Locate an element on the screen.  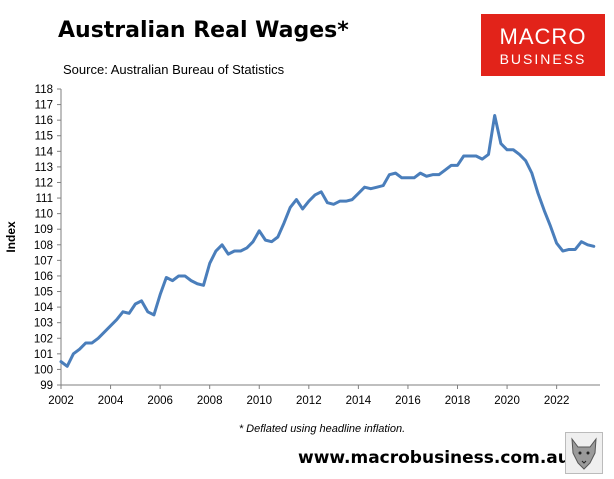
y-tick-label: 116 is located at coordinates (44, 121).